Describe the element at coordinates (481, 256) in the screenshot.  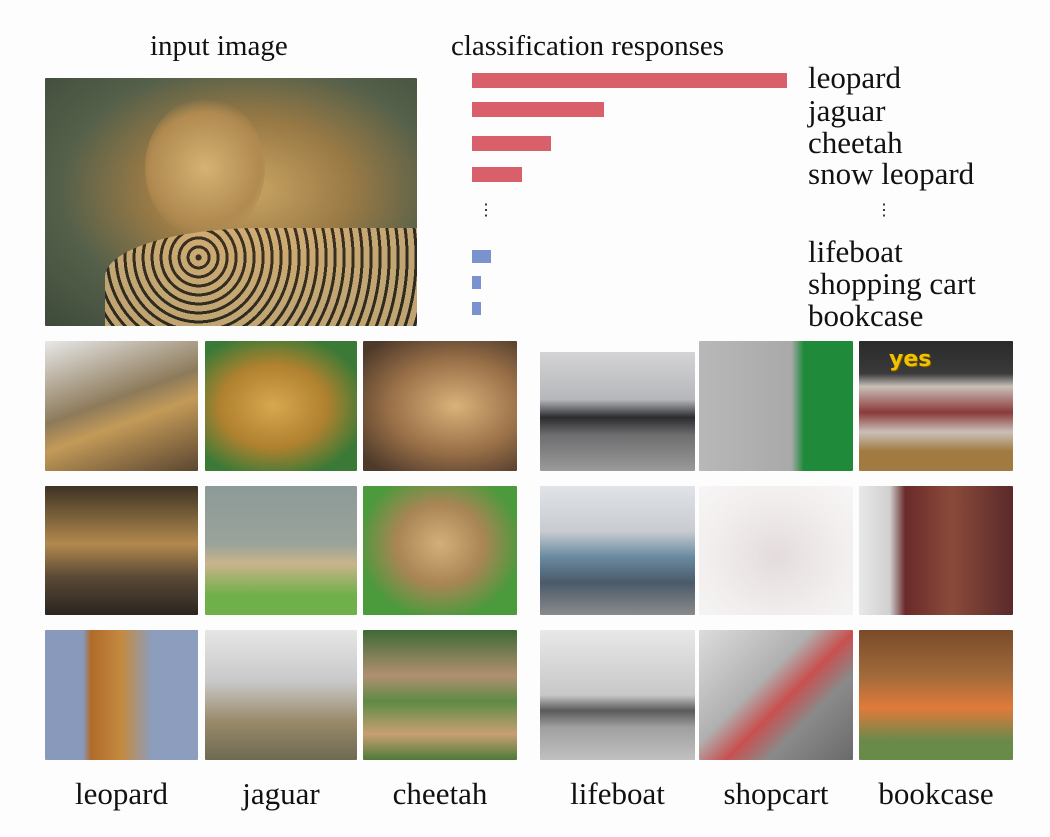
I see `bar-lifeboat` at that location.